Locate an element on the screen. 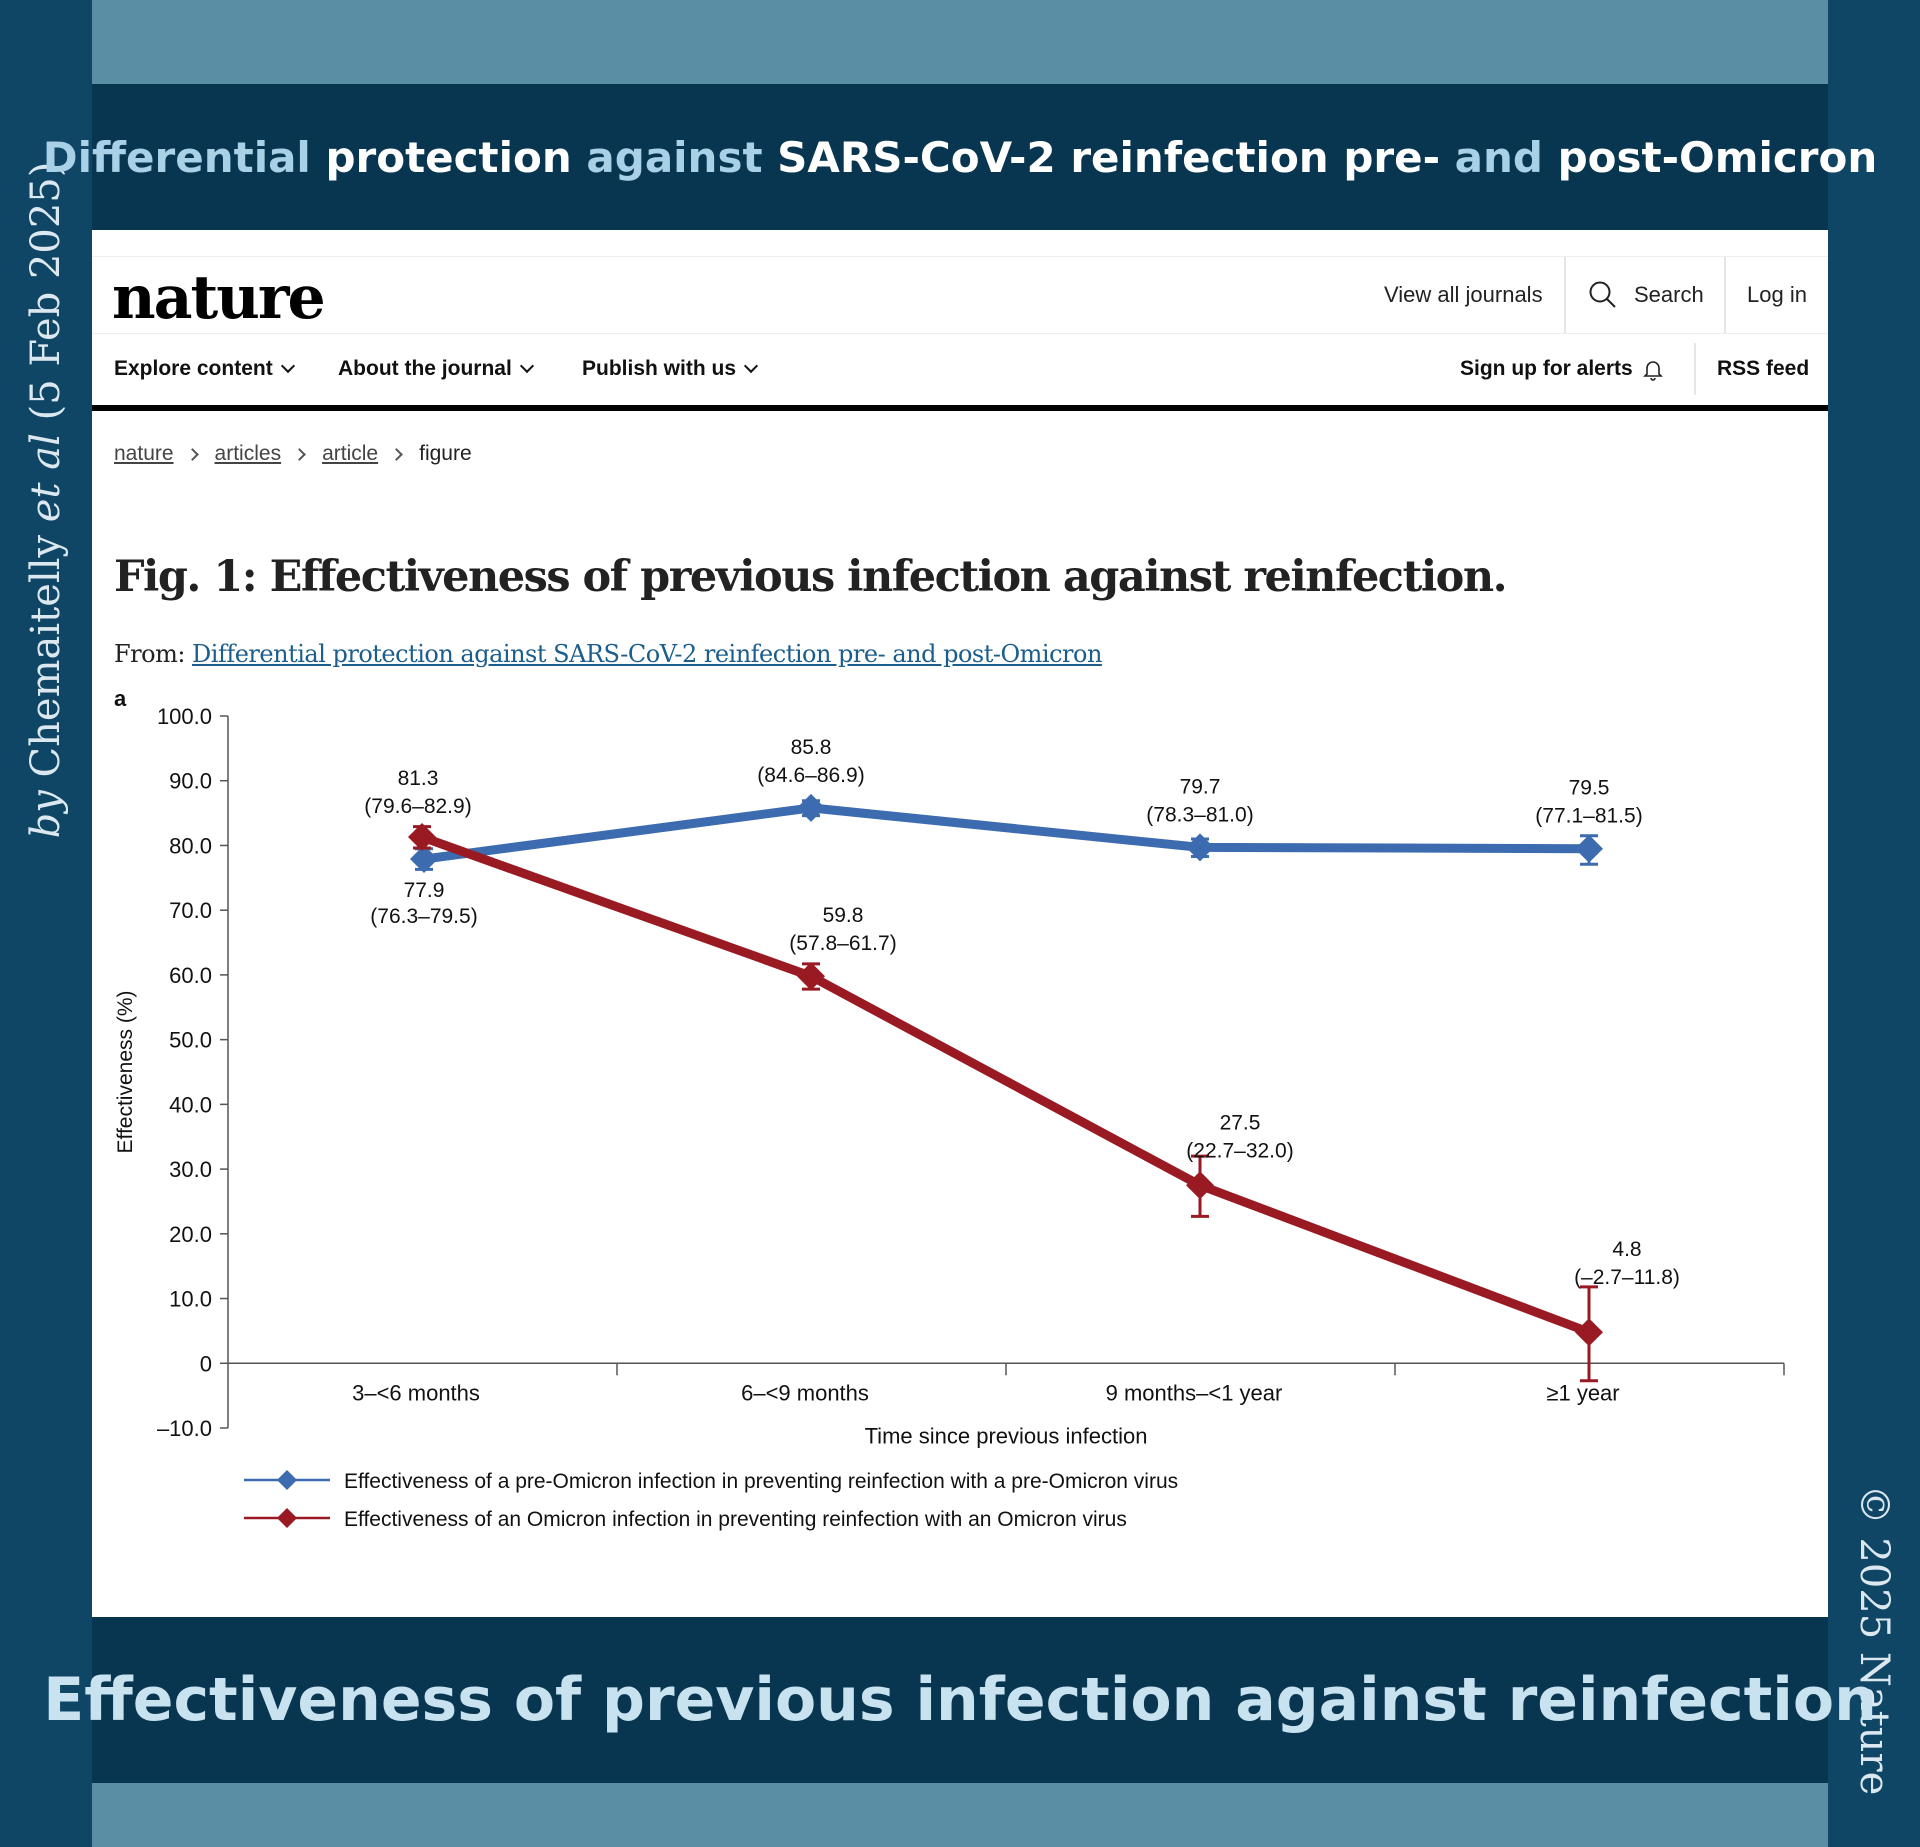  login-link: Log in is located at coordinates (1777, 294).